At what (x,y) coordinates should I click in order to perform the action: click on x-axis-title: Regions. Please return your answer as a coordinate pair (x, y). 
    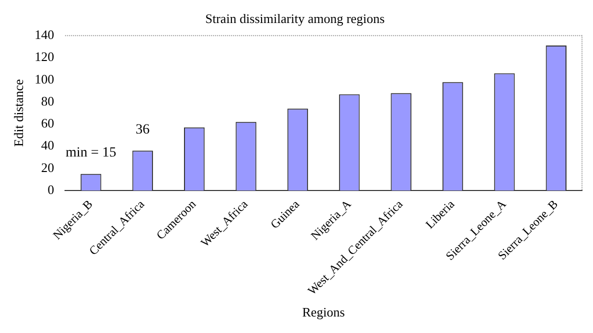
    Looking at the image, I should click on (323, 312).